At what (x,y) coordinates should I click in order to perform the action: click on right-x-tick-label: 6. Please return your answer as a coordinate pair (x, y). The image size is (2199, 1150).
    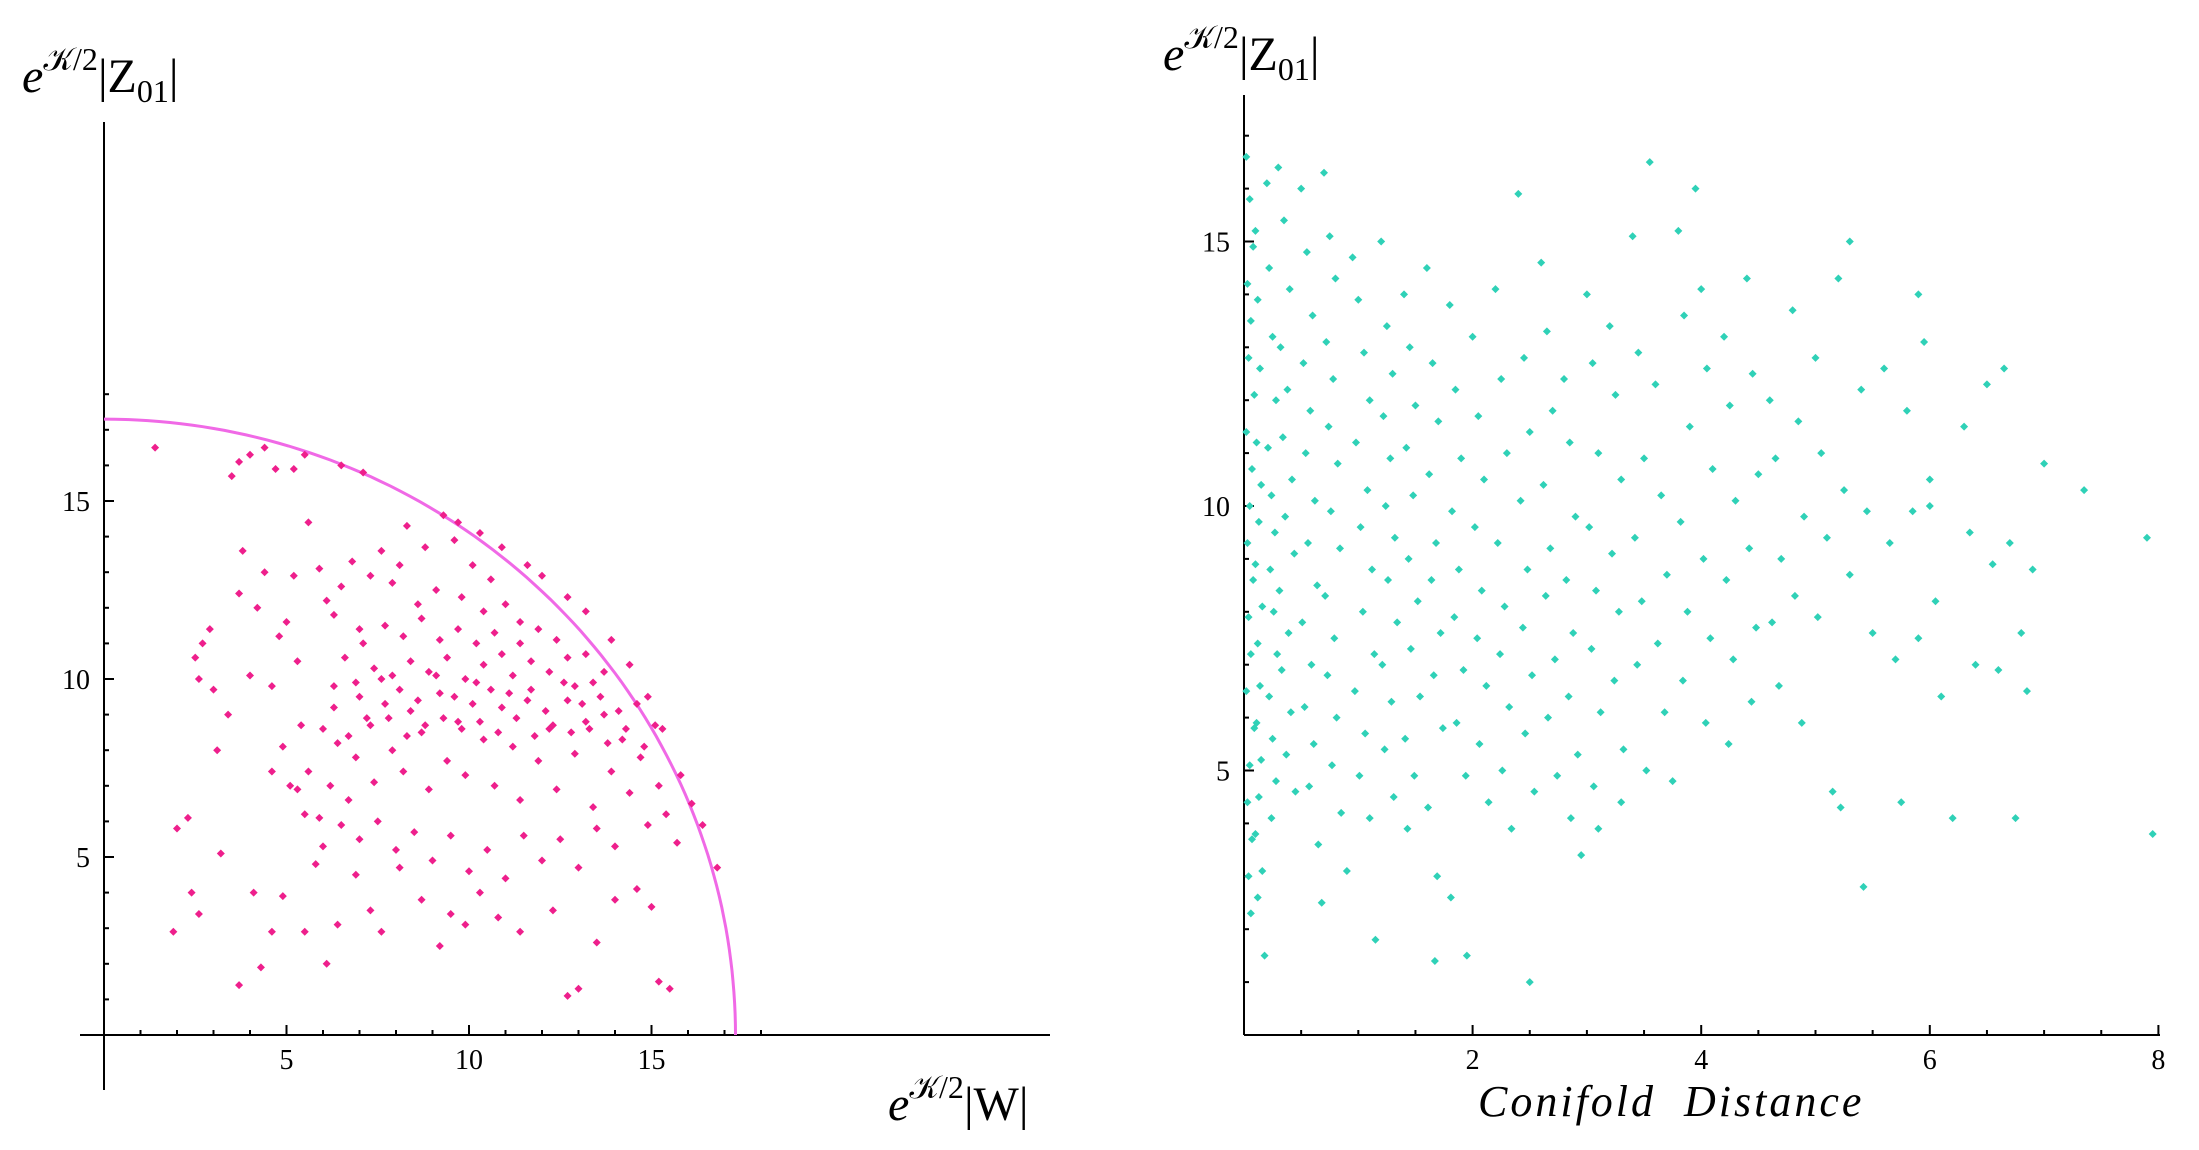
    Looking at the image, I should click on (1930, 1060).